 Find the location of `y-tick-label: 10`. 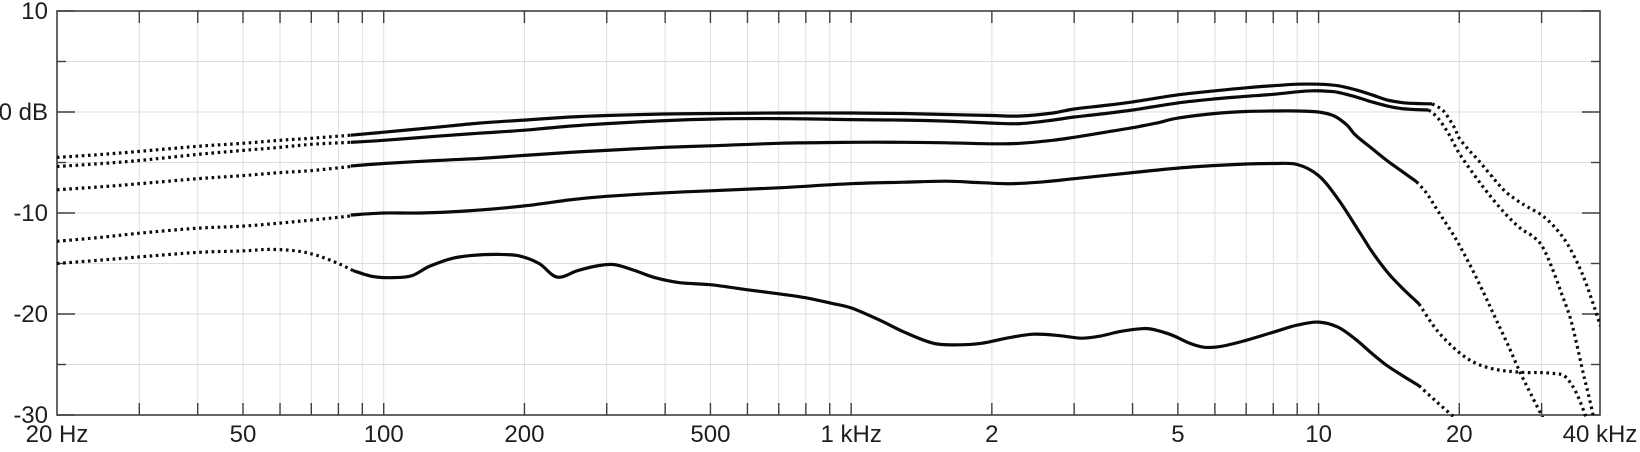

y-tick-label: 10 is located at coordinates (34, 12).